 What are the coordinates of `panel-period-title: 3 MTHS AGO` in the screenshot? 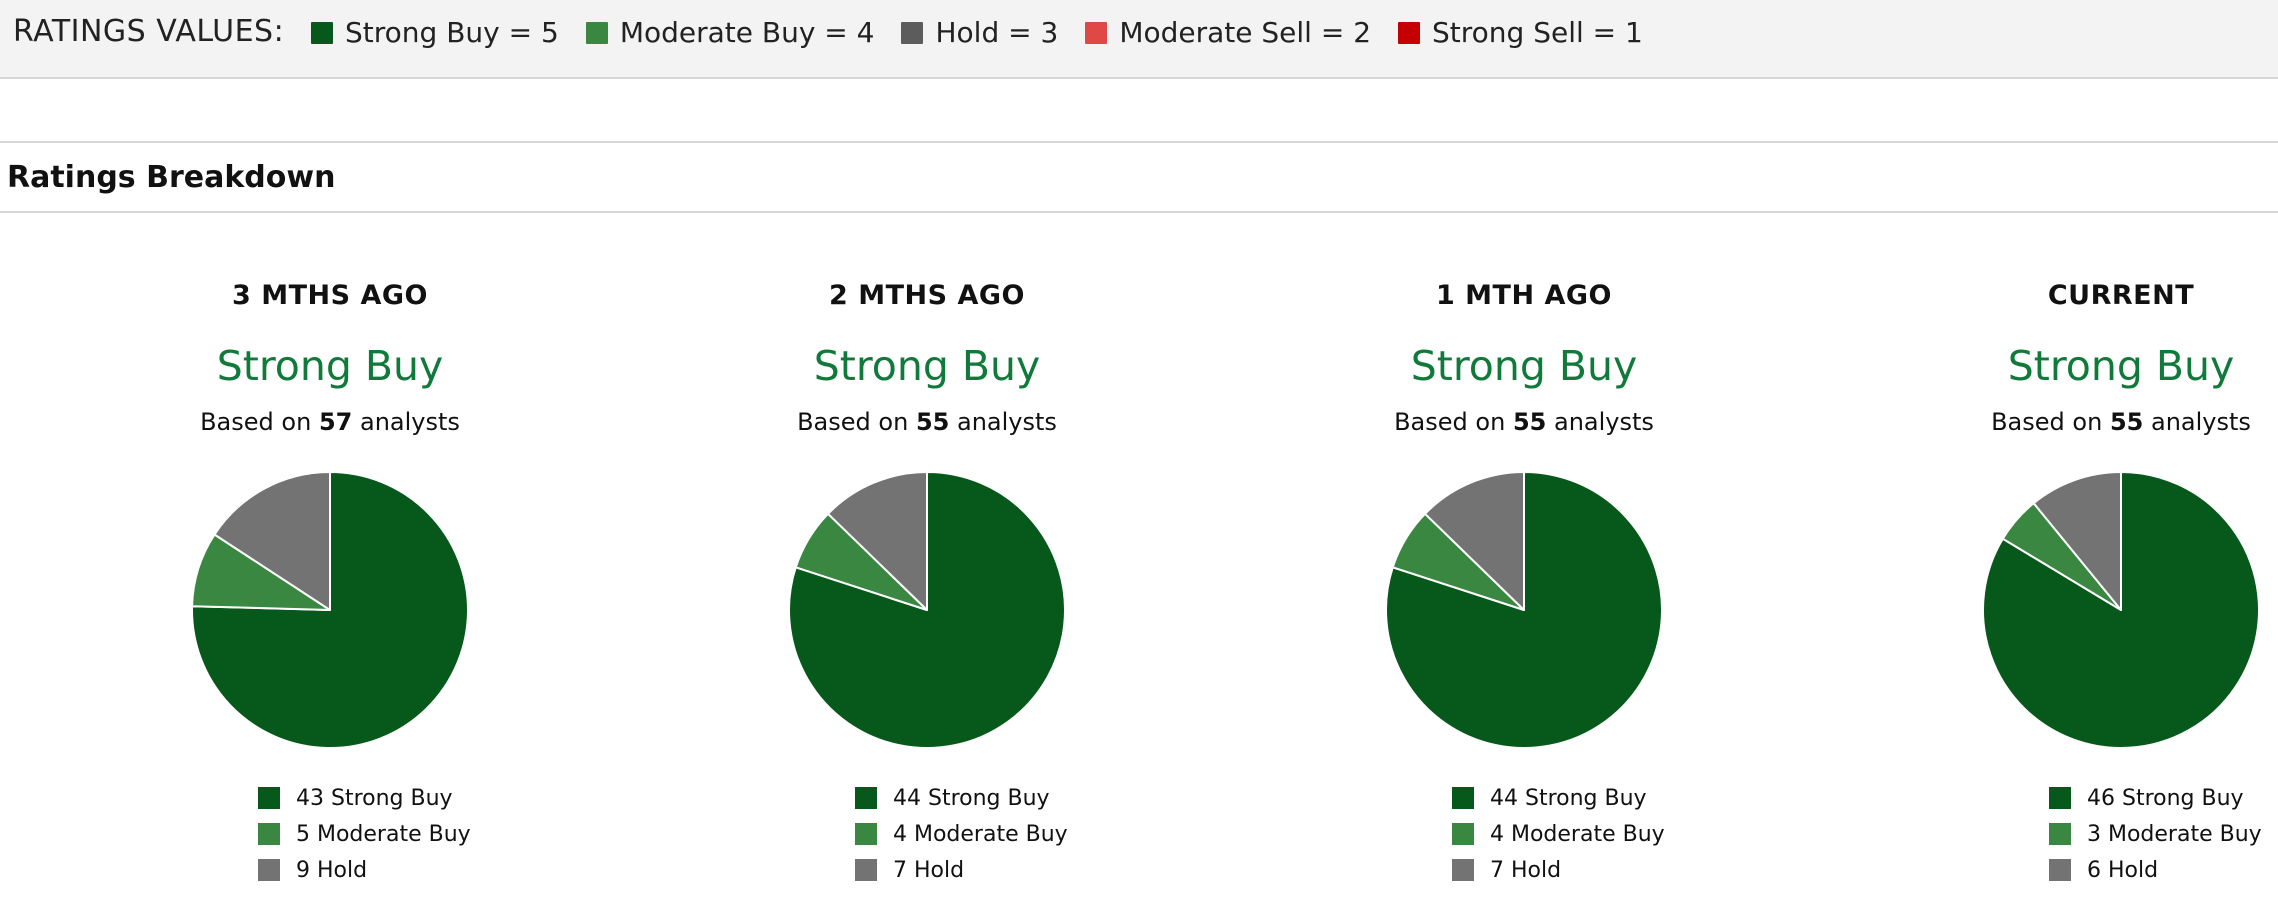 It's located at (330, 295).